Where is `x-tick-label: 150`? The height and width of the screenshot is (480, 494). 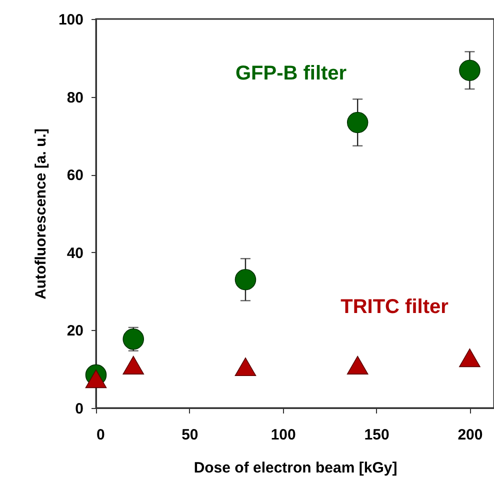 x-tick-label: 150 is located at coordinates (377, 435).